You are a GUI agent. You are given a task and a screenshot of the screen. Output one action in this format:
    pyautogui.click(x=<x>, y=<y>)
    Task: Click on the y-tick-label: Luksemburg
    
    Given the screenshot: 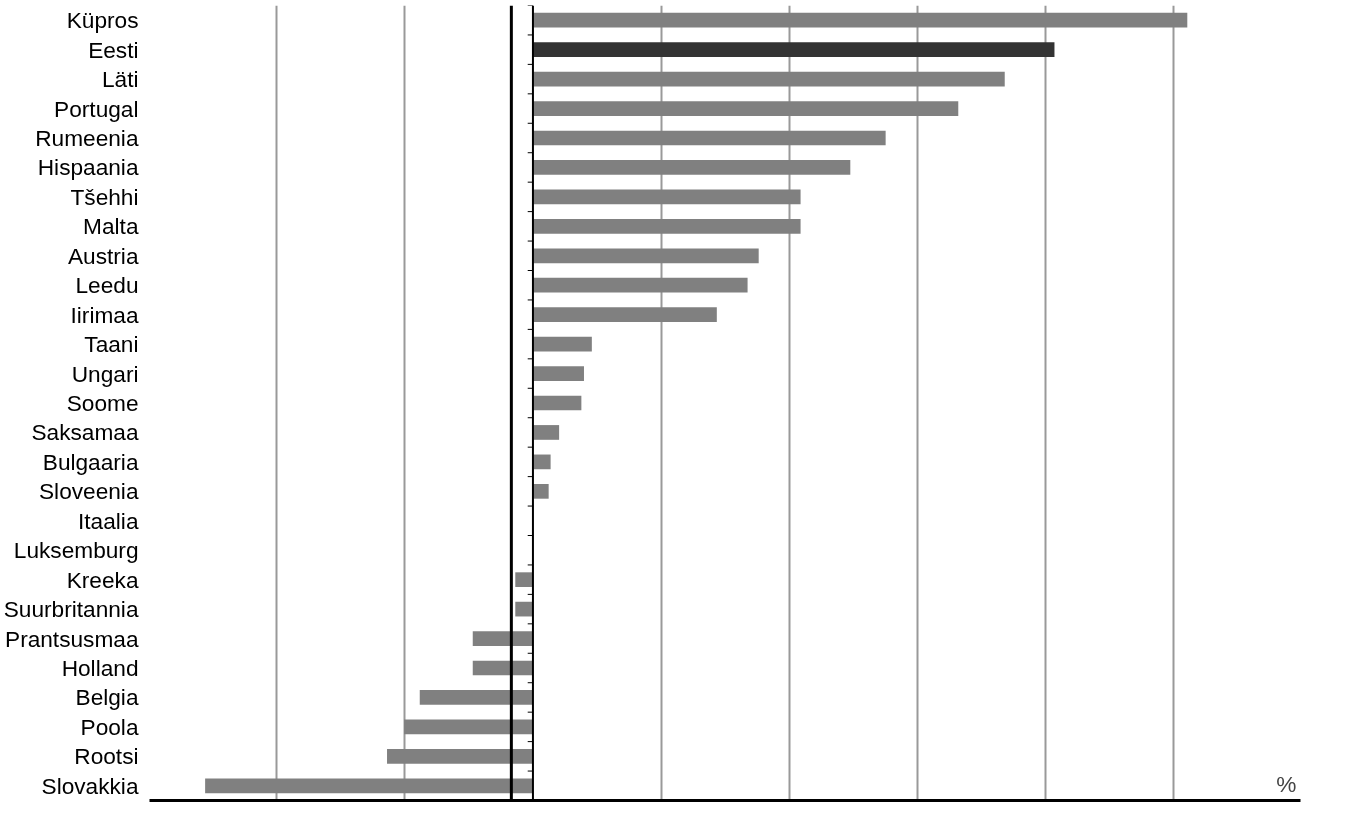 What is the action you would take?
    pyautogui.click(x=76, y=550)
    